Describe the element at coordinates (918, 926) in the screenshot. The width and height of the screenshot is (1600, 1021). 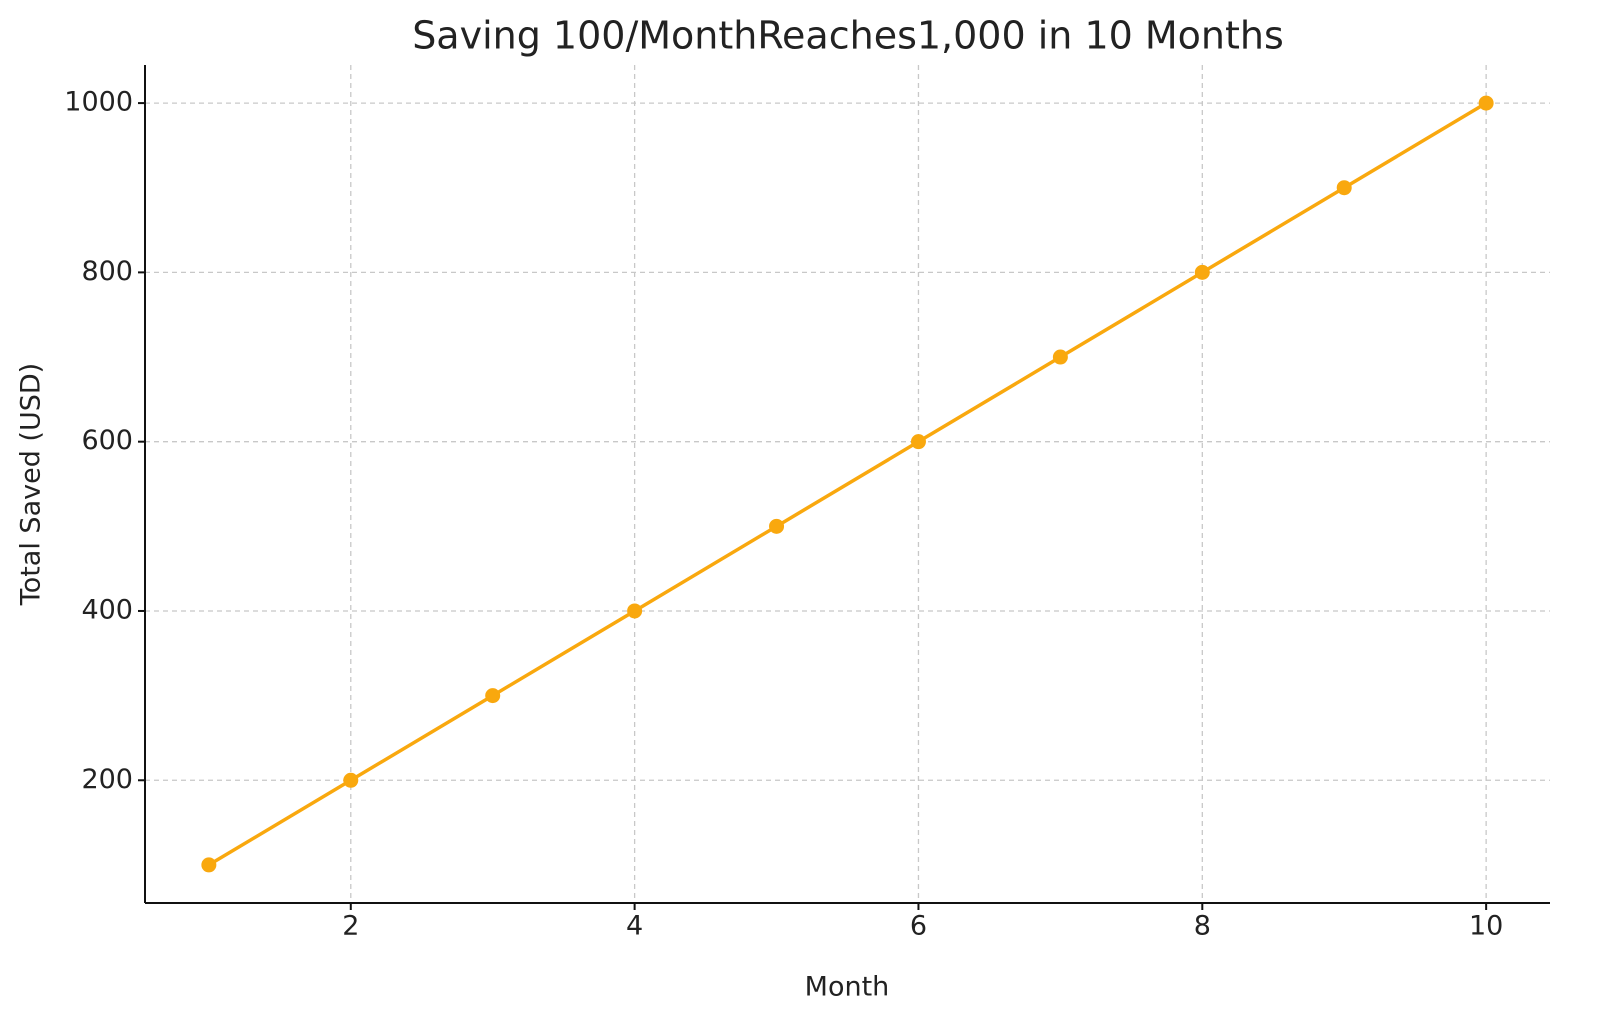
I see `x-tick-label: 6` at that location.